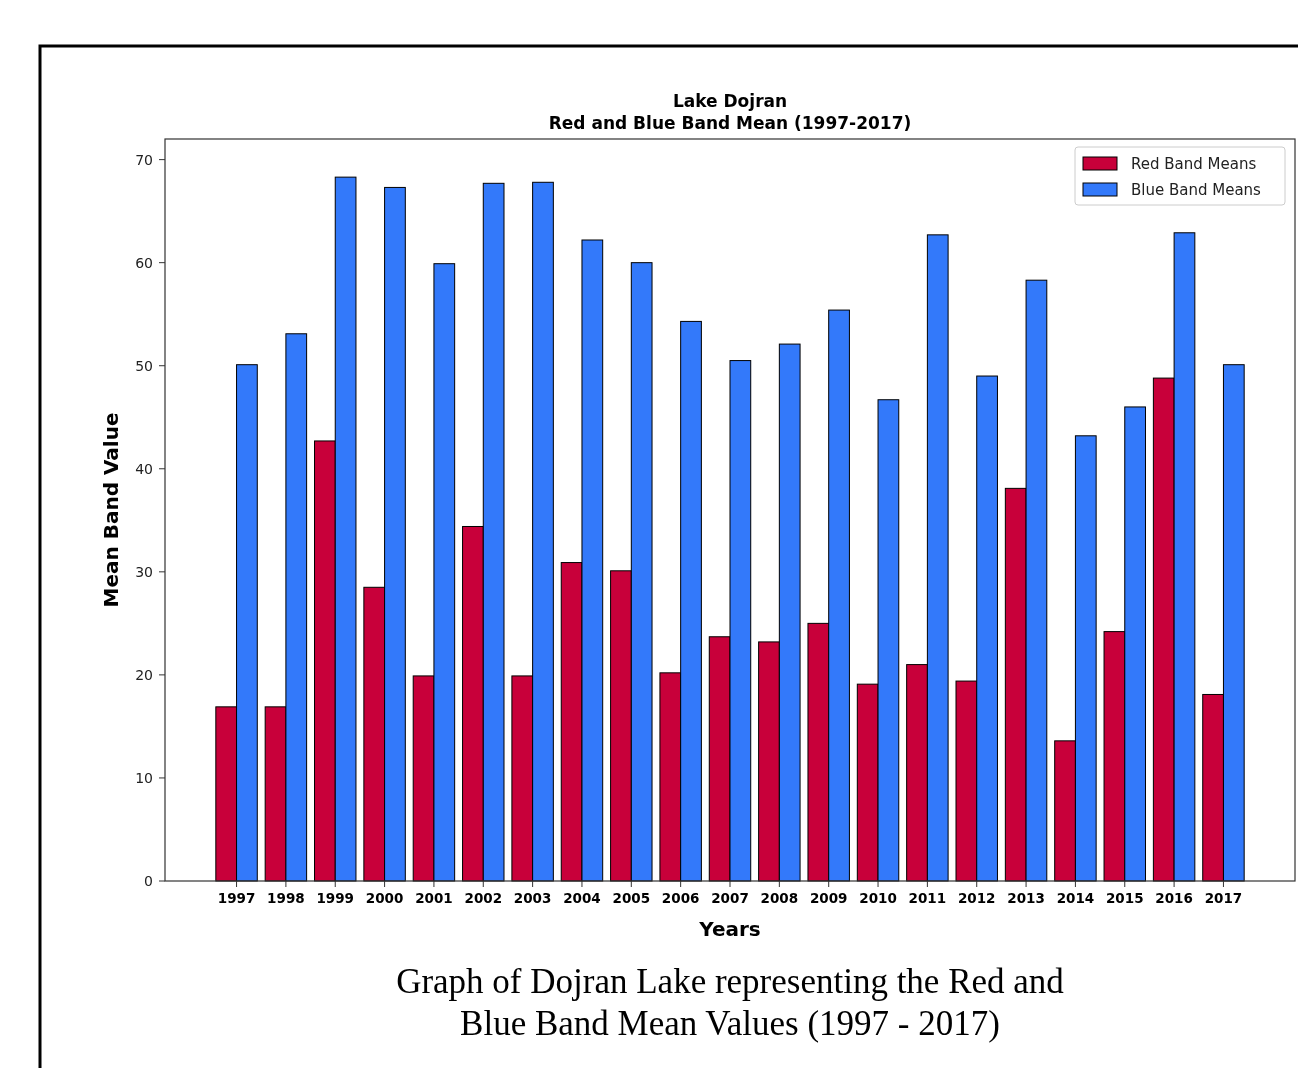 This screenshot has width=1307, height=1074. Describe the element at coordinates (1174, 898) in the screenshot. I see `x-tick-label: 2016` at that location.